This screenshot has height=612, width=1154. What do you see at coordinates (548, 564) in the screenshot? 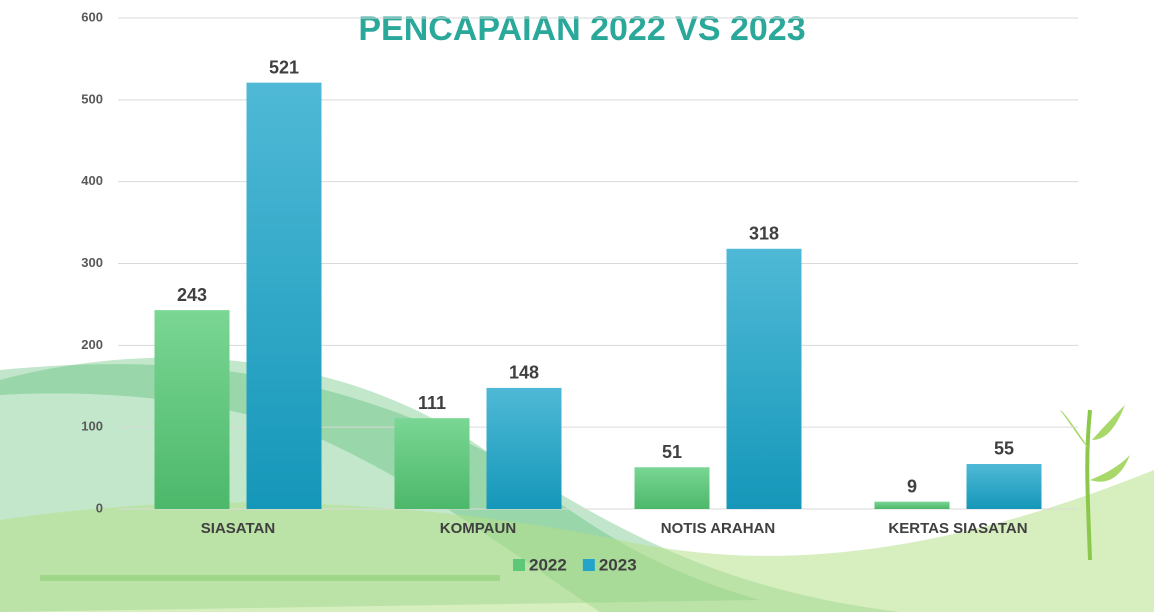
I see `legend-label: 2022` at bounding box center [548, 564].